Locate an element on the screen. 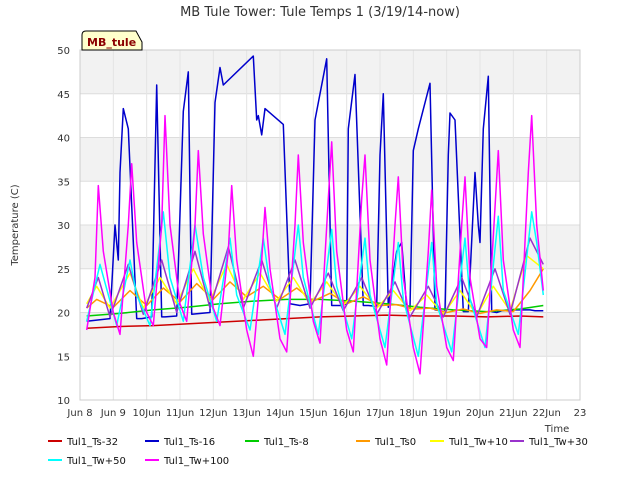  legend-item: Tul1_Ts-8 is located at coordinates (277, 442).